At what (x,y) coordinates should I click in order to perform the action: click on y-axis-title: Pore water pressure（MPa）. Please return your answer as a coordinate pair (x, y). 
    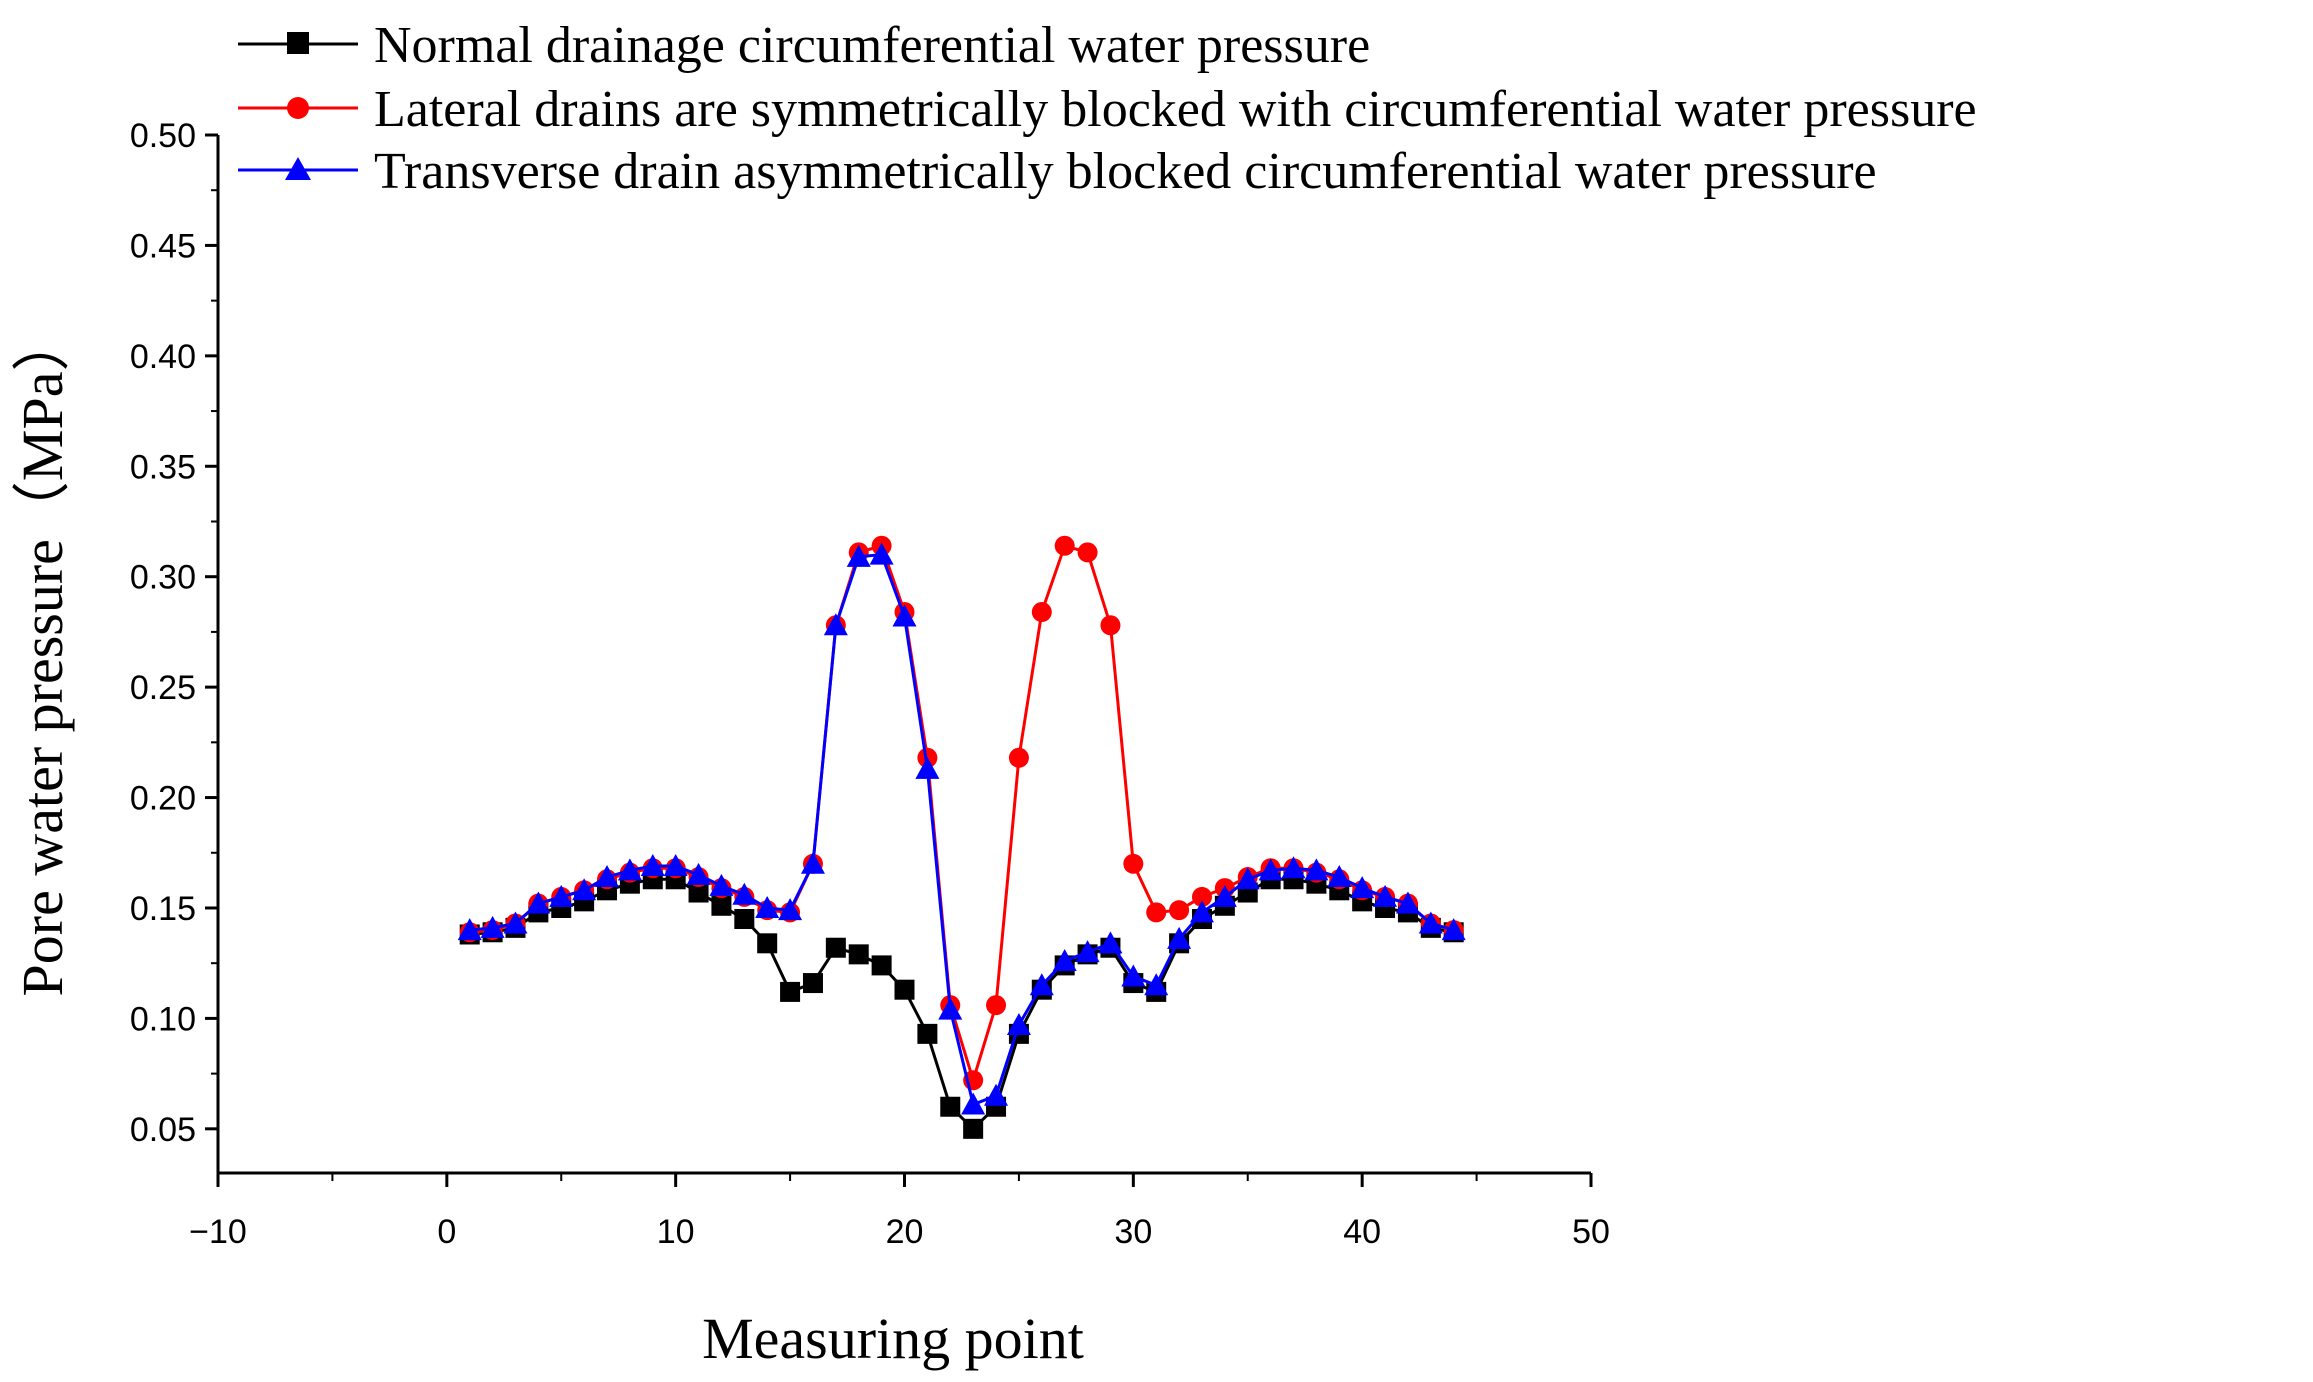
    Looking at the image, I should click on (42, 655).